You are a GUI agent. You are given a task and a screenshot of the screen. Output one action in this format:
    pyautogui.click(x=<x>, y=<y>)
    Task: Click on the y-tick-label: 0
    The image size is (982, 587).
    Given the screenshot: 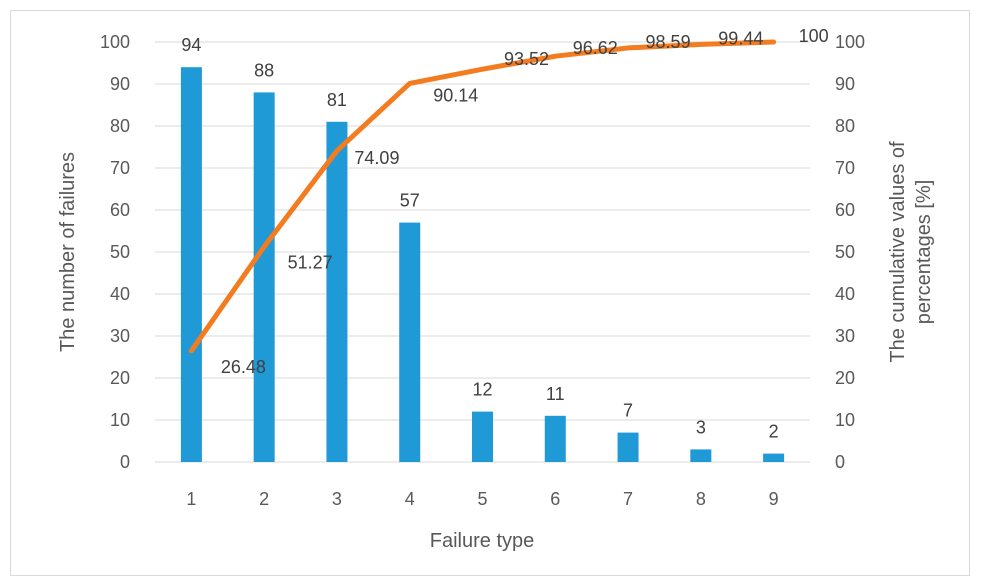 What is the action you would take?
    pyautogui.click(x=125, y=462)
    